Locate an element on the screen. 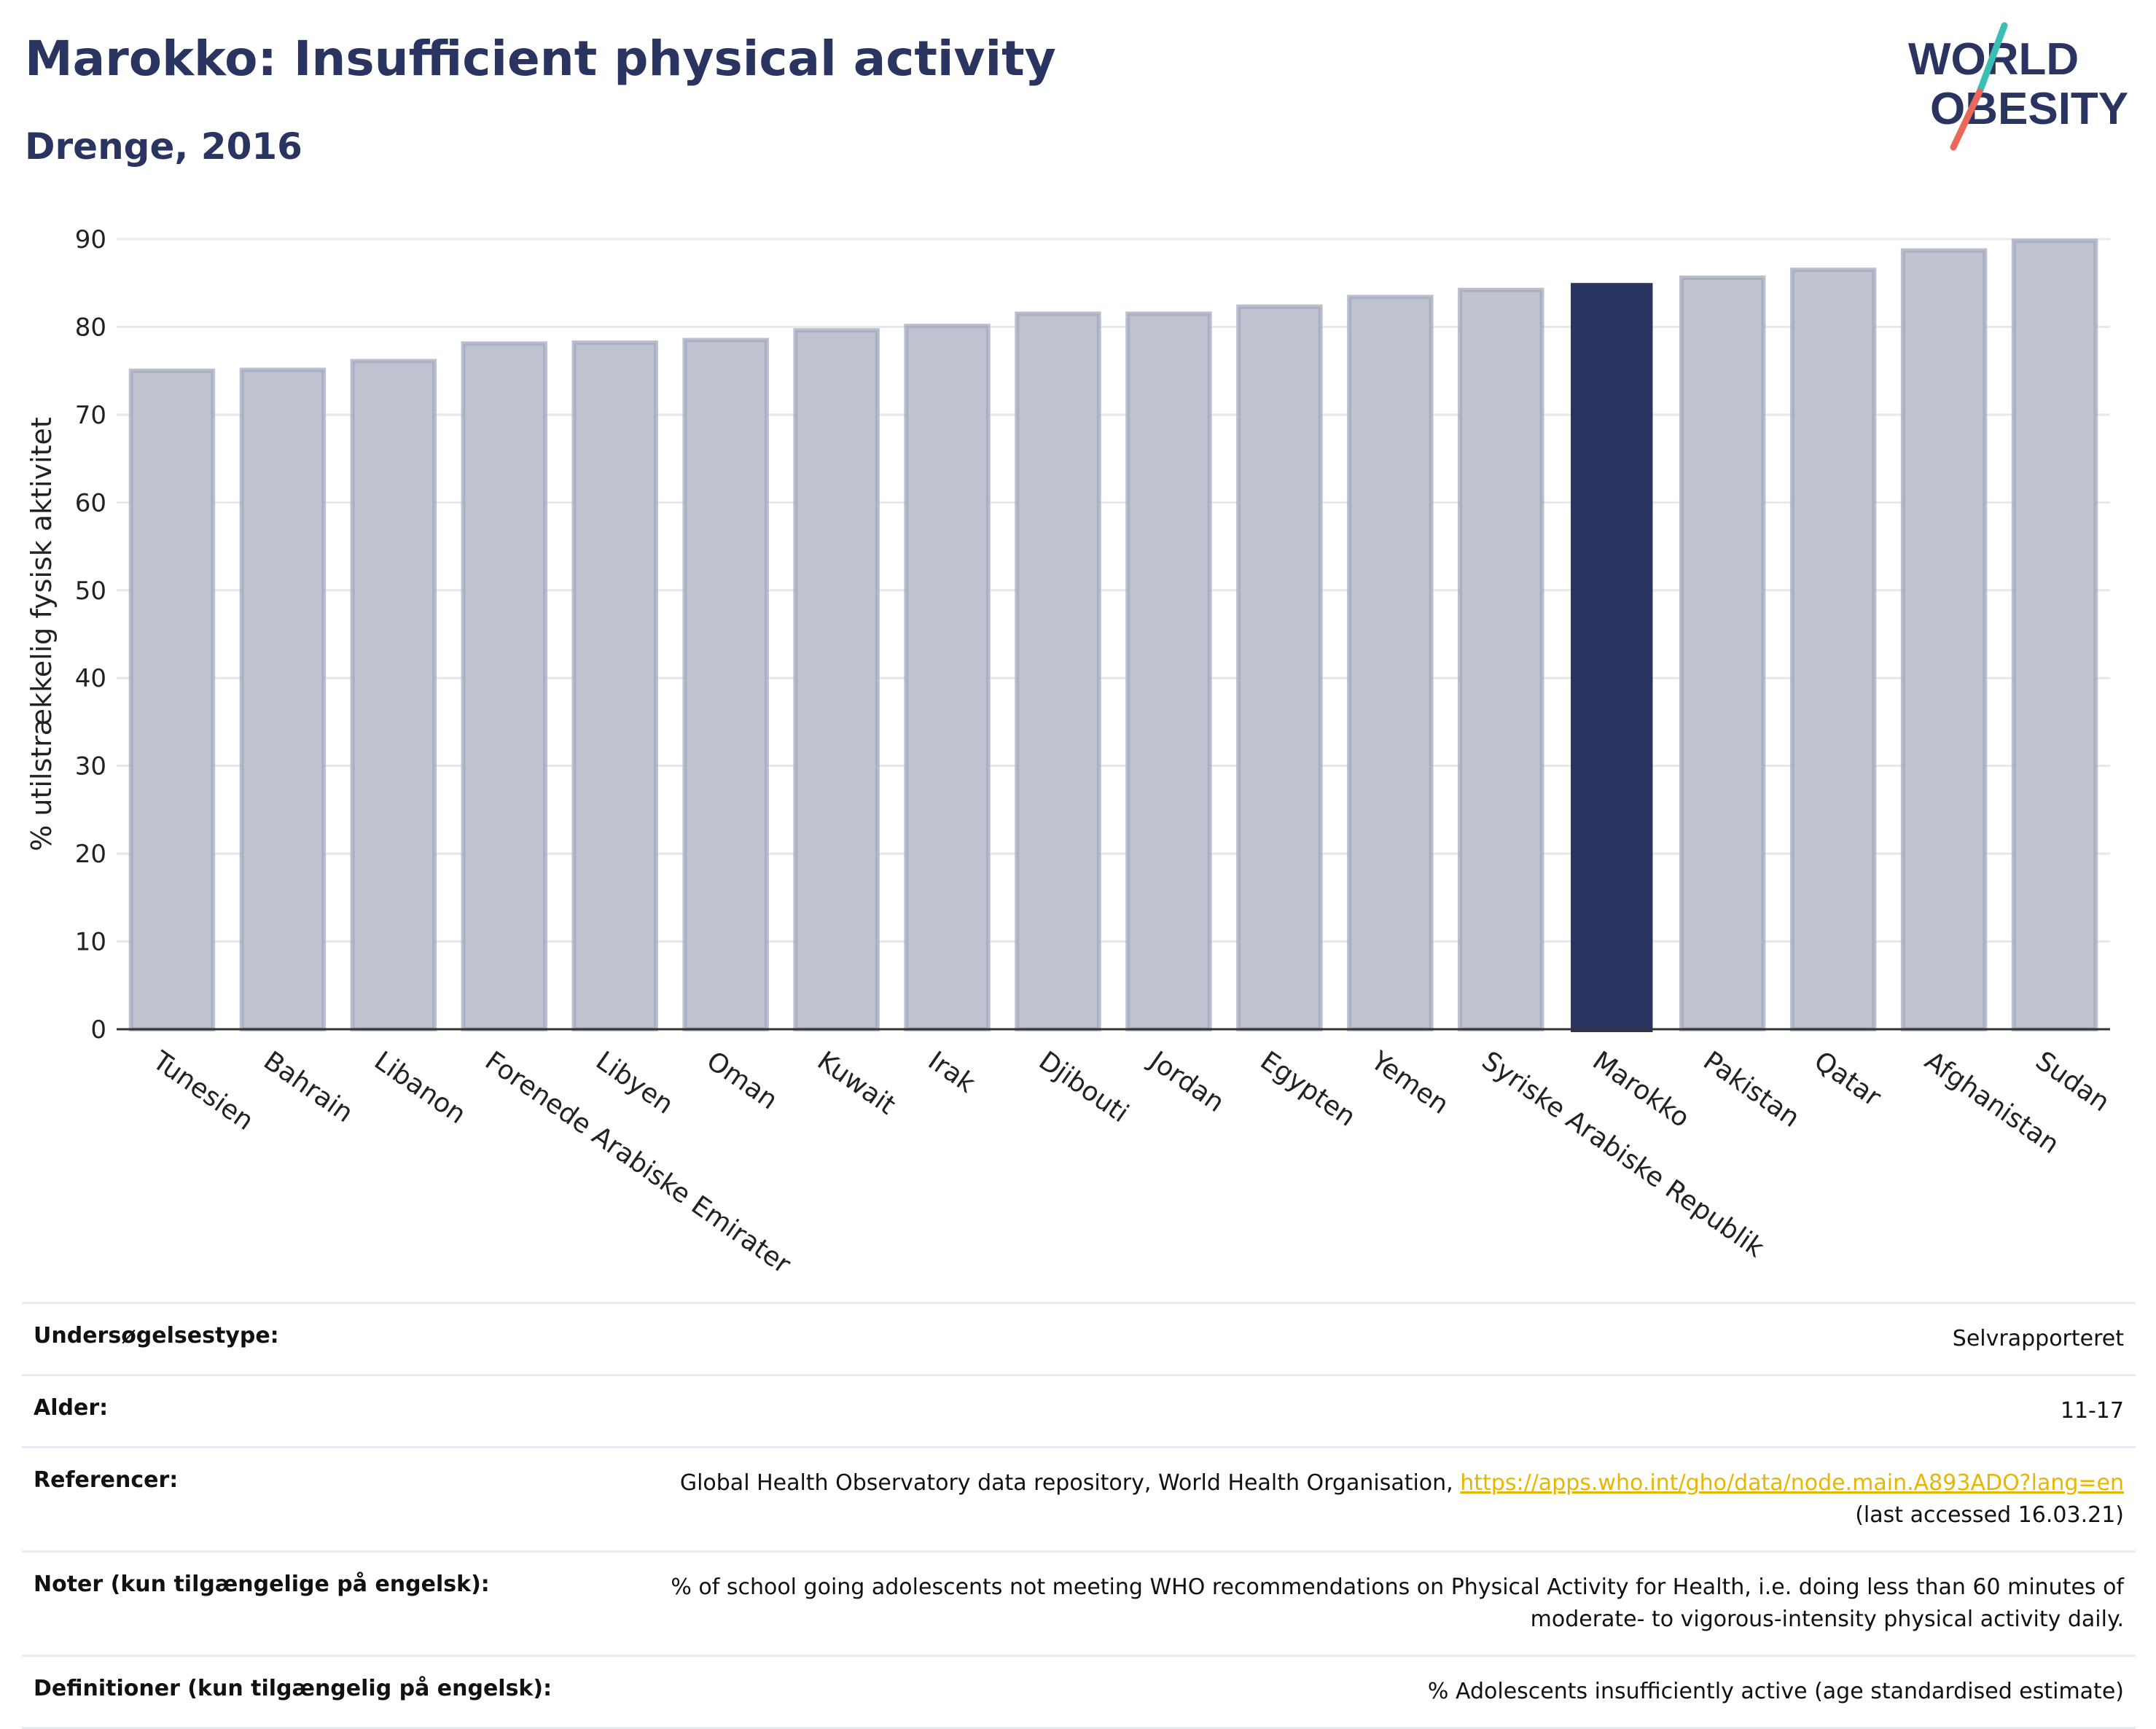 The image size is (2156, 1729). y-axis-label: % utilstrækkelig fysisk aktivitet is located at coordinates (42, 634).